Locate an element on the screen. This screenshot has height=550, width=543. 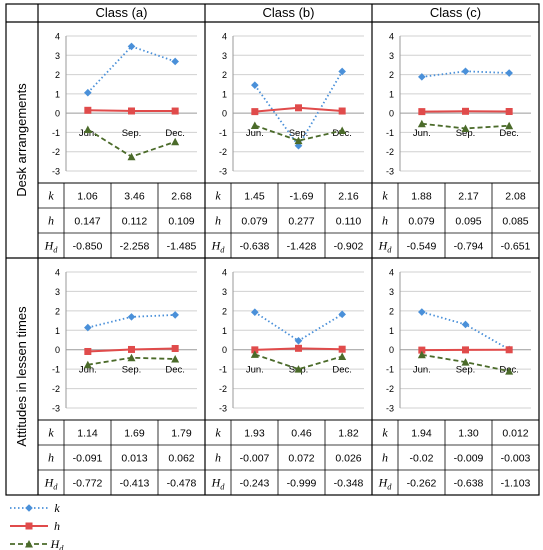
table-cell: 0.062 is located at coordinates (181, 459).